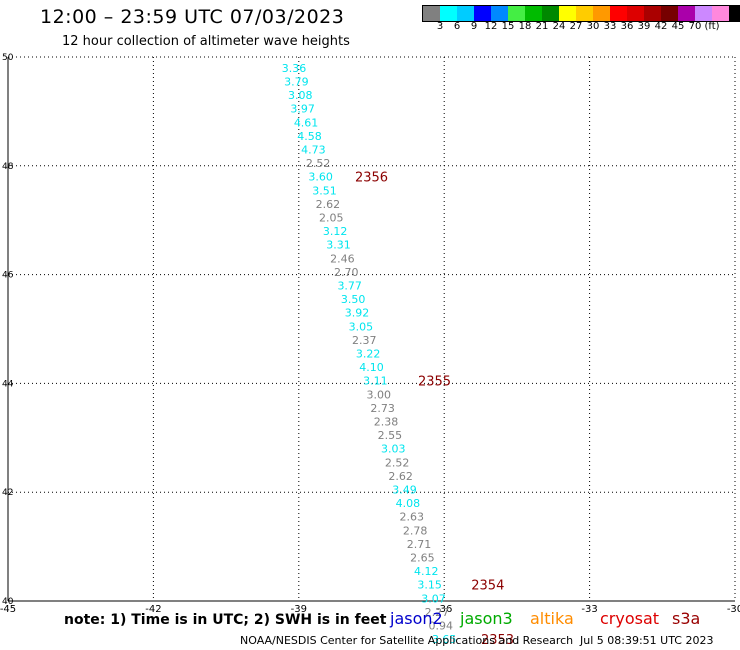 This screenshot has width=740, height=650. I want to click on data-point-label: 4.58, so click(309, 136).